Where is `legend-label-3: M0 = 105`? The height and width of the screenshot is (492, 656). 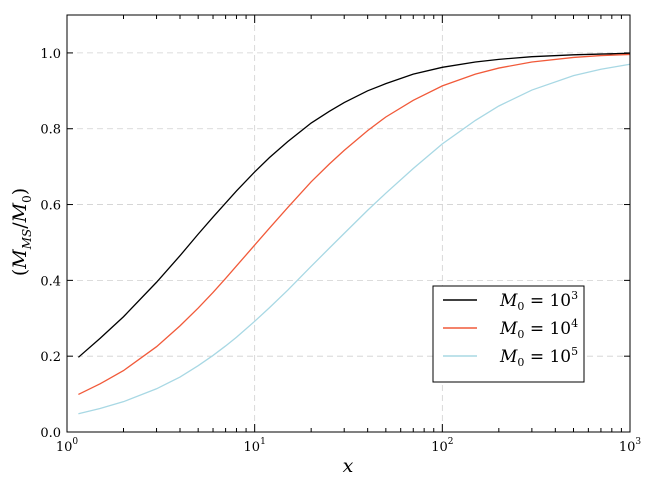 legend-label-3: M0 = 105 is located at coordinates (538, 357).